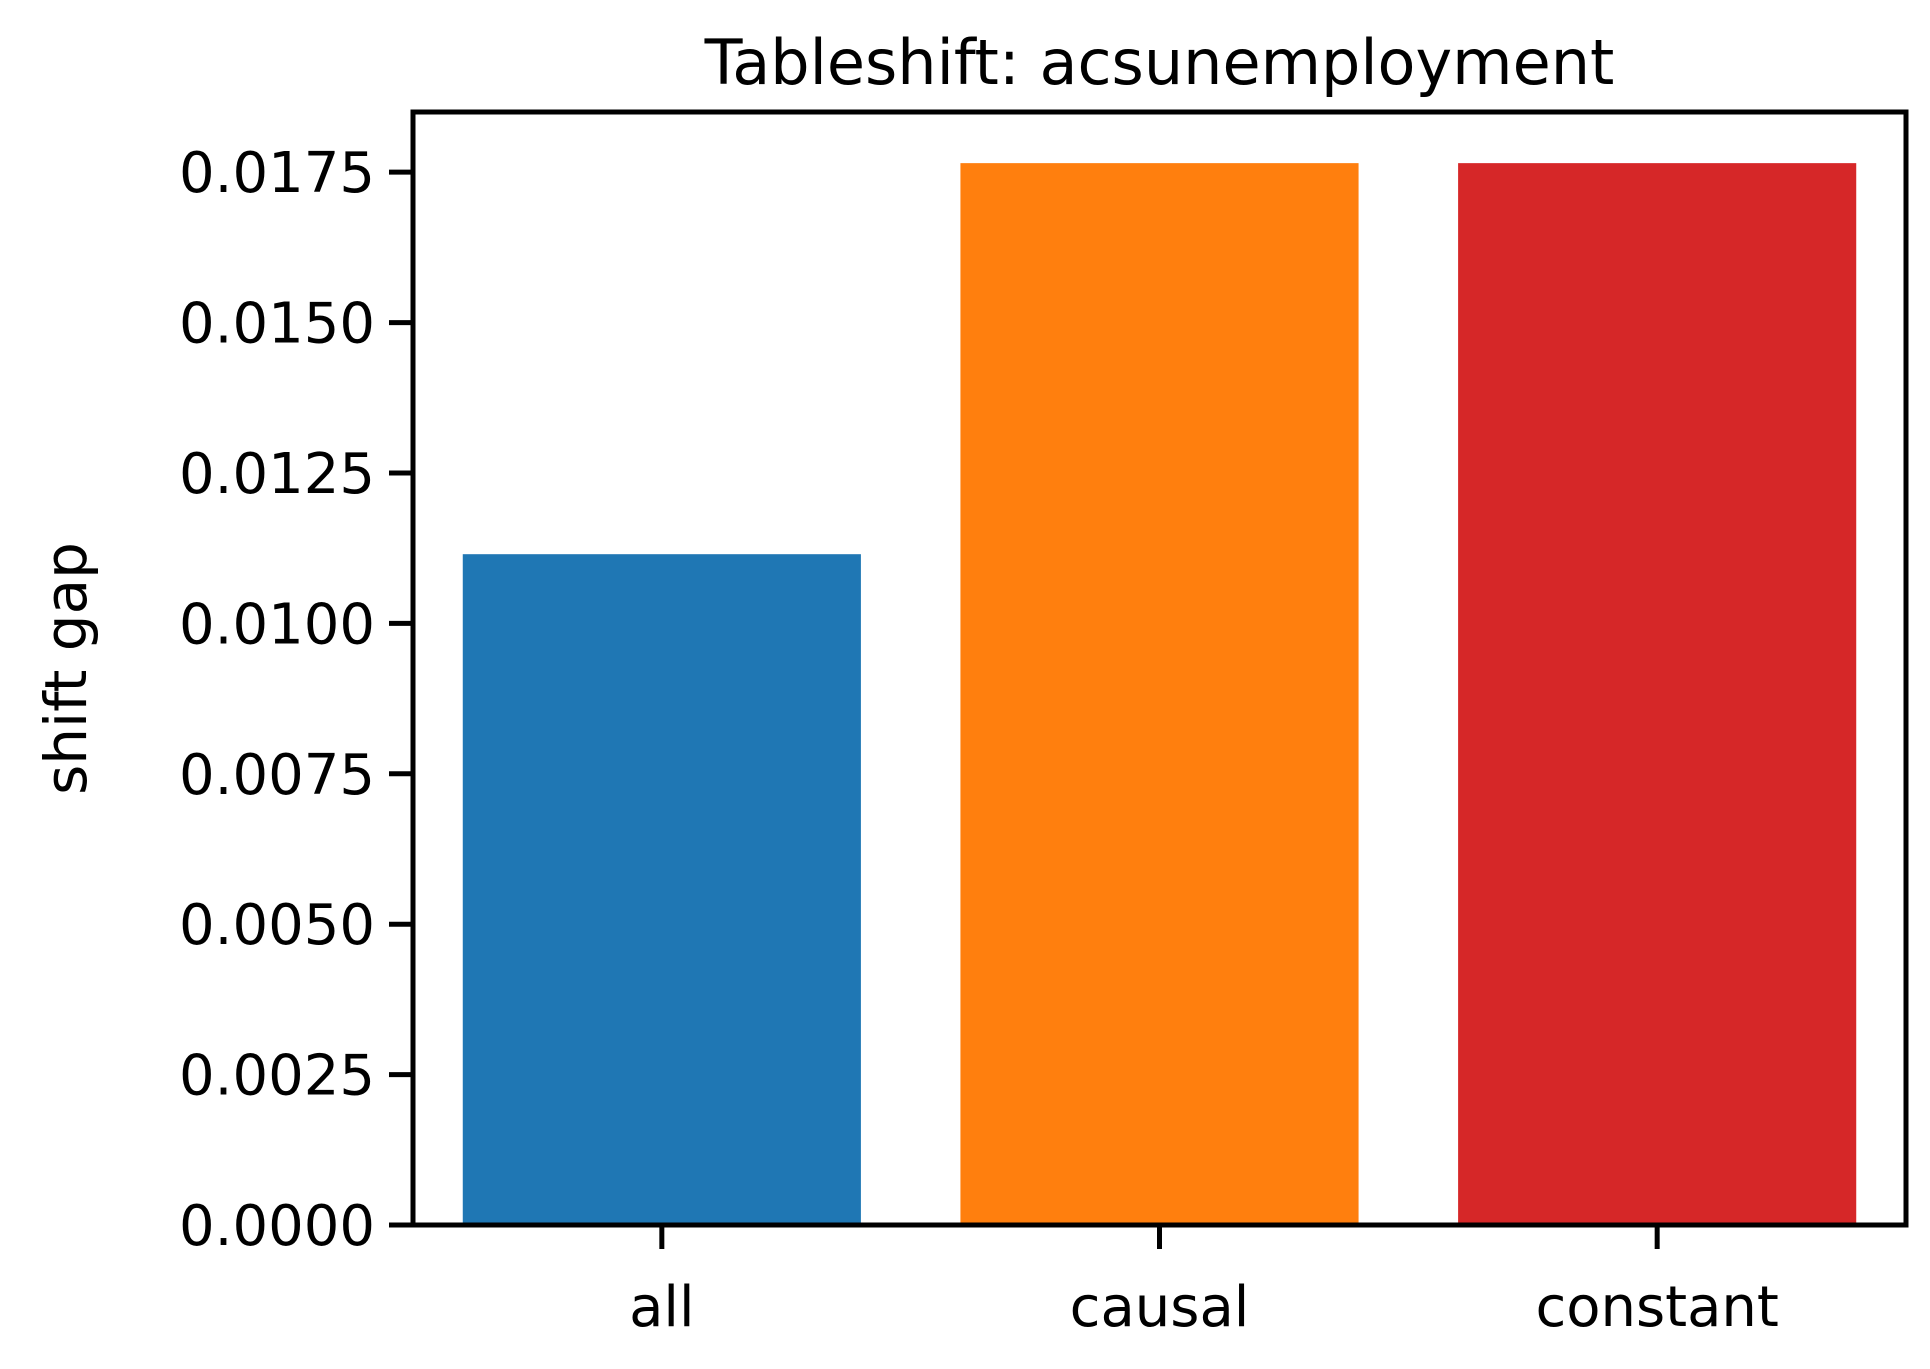 This screenshot has height=1369, width=1930. Describe the element at coordinates (277, 1226) in the screenshot. I see `y-tick-label: 0.0000` at that location.